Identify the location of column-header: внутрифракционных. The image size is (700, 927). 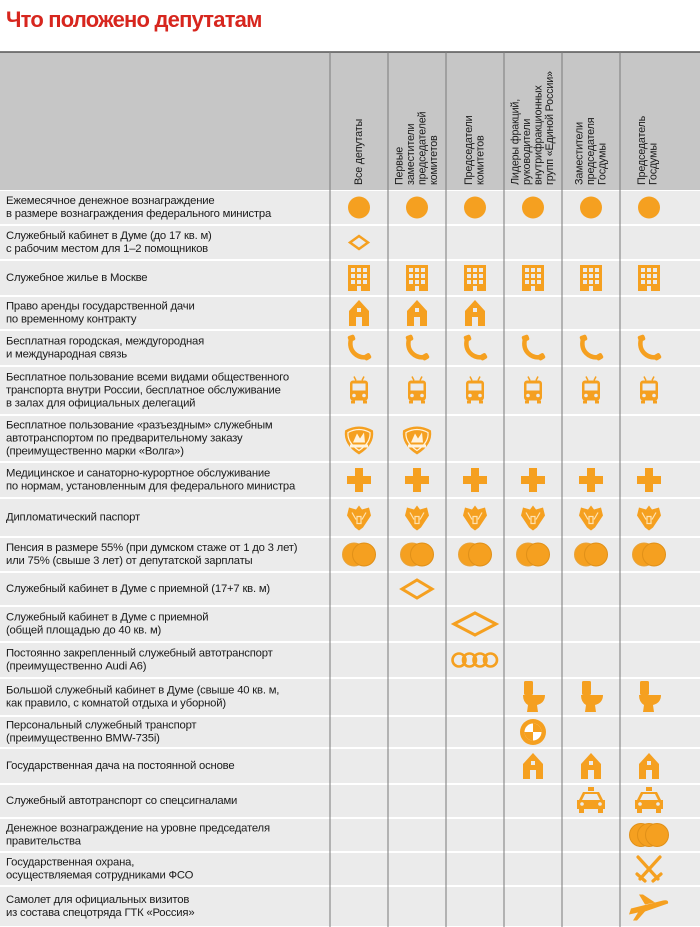
(539, 135).